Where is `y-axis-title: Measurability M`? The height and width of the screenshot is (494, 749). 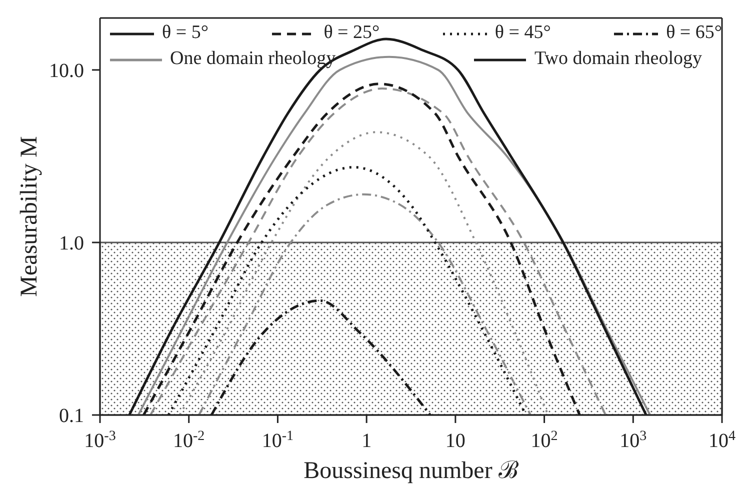
y-axis-title: Measurability M is located at coordinates (29, 216).